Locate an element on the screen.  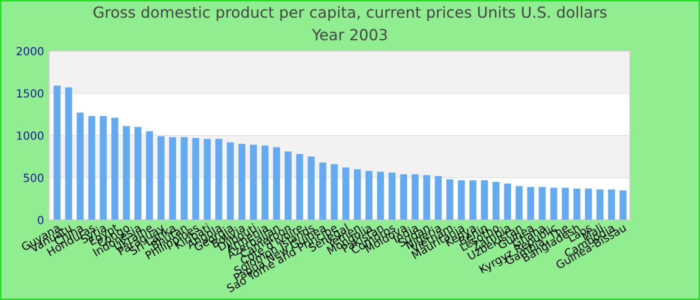
chart-title: Gross domestic product per capita, current prices Units U.S. dollars is located at coordinates (350, 13).